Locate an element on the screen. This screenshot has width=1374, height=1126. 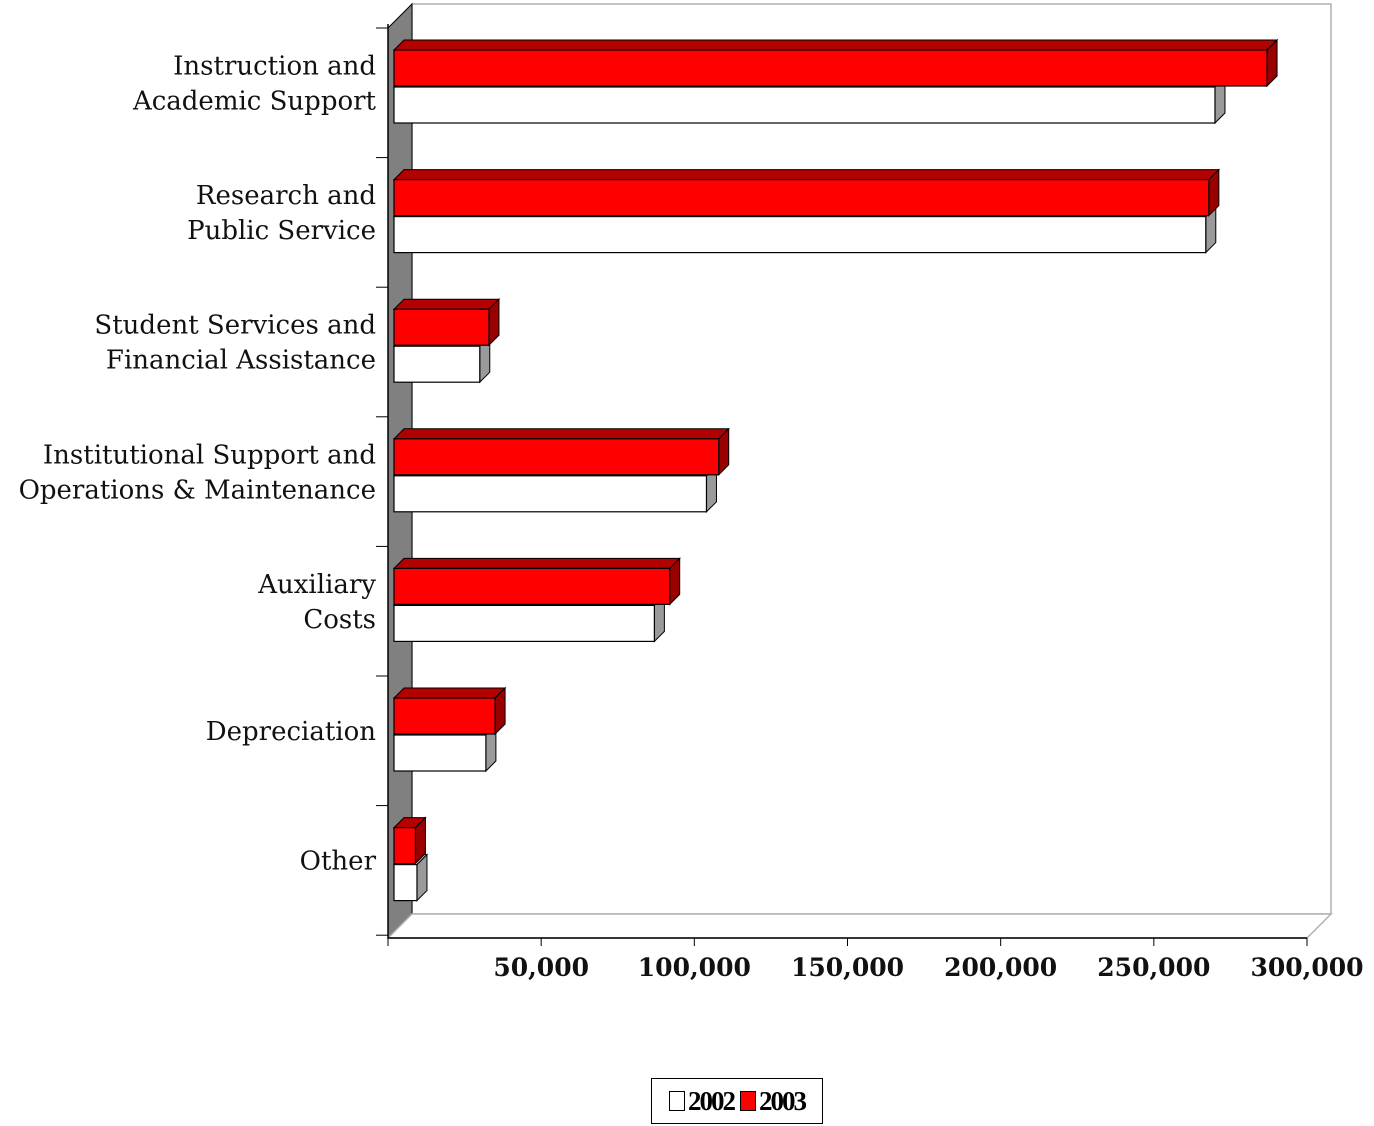
category-label: Depreciation is located at coordinates (291, 732).